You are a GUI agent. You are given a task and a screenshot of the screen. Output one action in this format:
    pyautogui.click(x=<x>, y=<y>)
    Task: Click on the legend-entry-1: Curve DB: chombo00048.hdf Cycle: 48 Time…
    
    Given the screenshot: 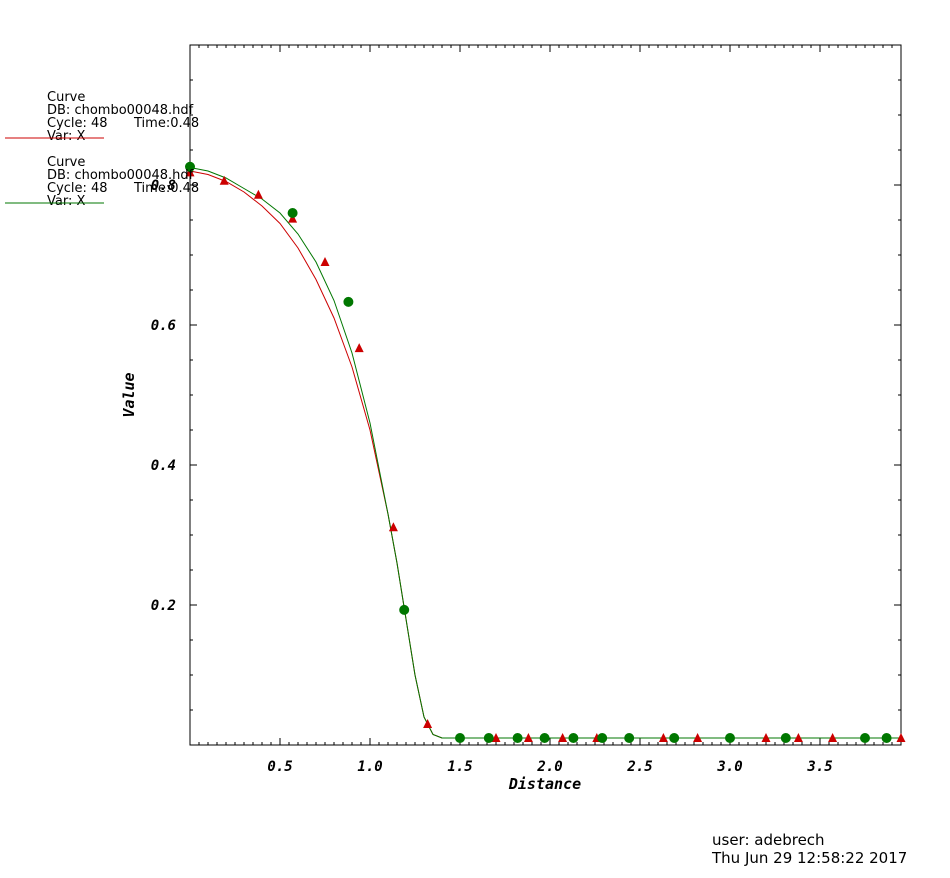 What is the action you would take?
    pyautogui.click(x=102, y=117)
    